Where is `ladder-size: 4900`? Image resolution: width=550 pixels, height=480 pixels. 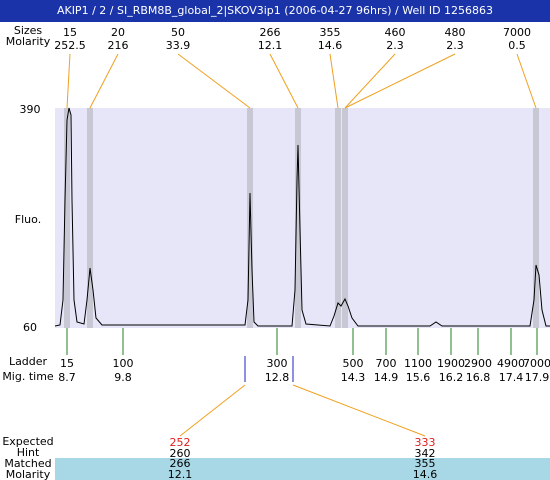 ladder-size: 4900 is located at coordinates (511, 363).